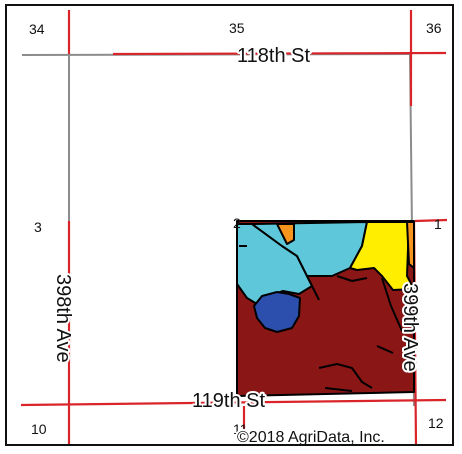 This screenshot has height=454, width=462. What do you see at coordinates (436, 423) in the screenshot?
I see `section-number-12: 12` at bounding box center [436, 423].